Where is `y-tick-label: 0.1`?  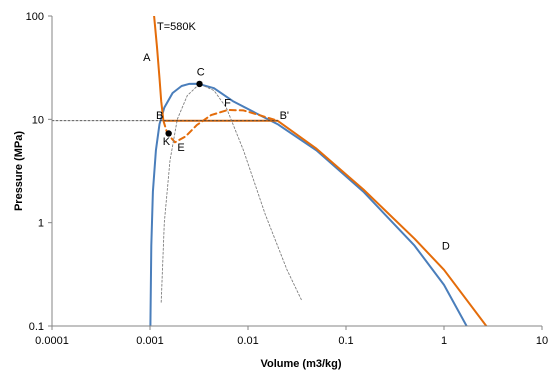
y-tick-label: 0.1 is located at coordinates (36, 327).